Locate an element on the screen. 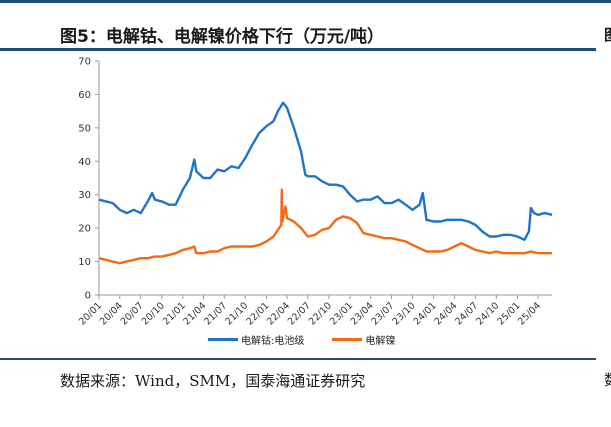 The image size is (611, 427). legend-swatch-nickel is located at coordinates (347, 339).